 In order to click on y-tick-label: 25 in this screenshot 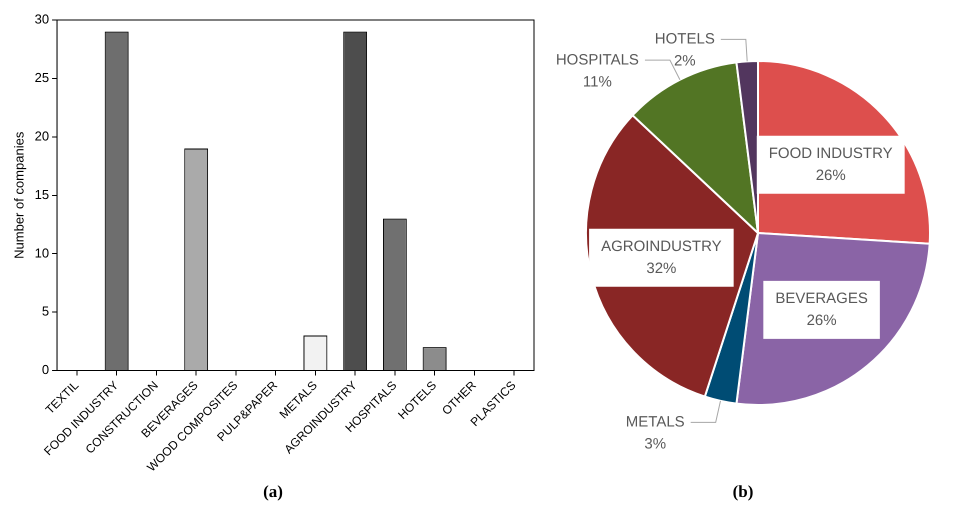, I will do `click(42, 78)`.